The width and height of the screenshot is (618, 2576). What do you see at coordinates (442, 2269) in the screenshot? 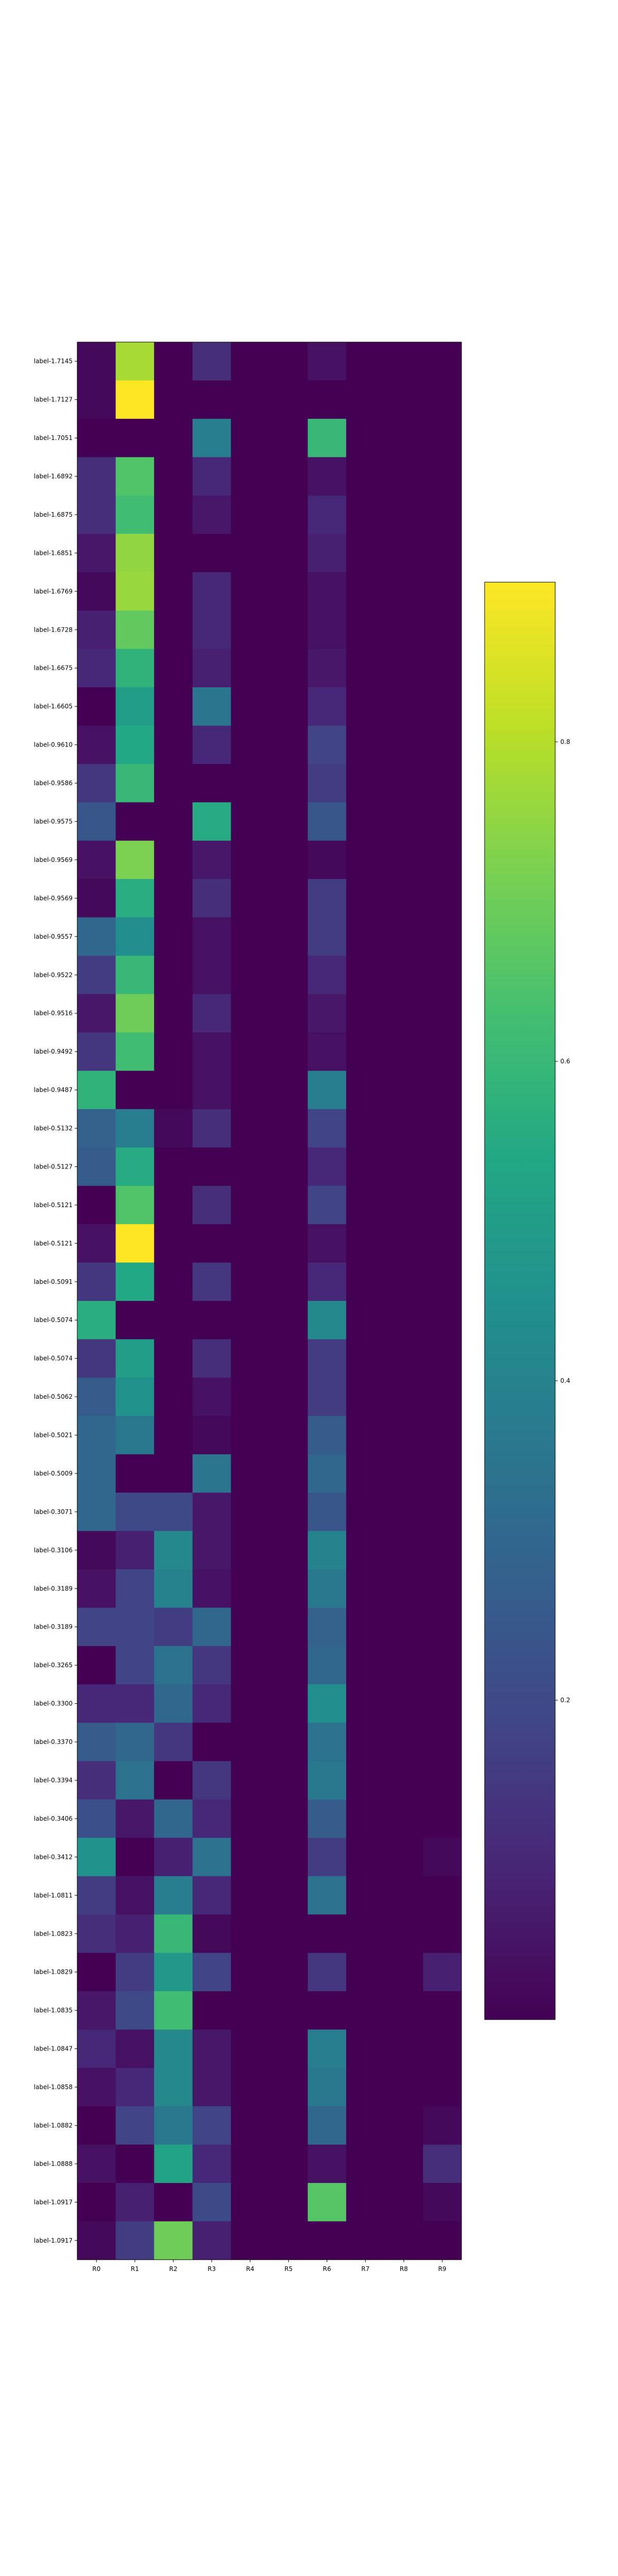
I see `x-tick-label: R9` at bounding box center [442, 2269].